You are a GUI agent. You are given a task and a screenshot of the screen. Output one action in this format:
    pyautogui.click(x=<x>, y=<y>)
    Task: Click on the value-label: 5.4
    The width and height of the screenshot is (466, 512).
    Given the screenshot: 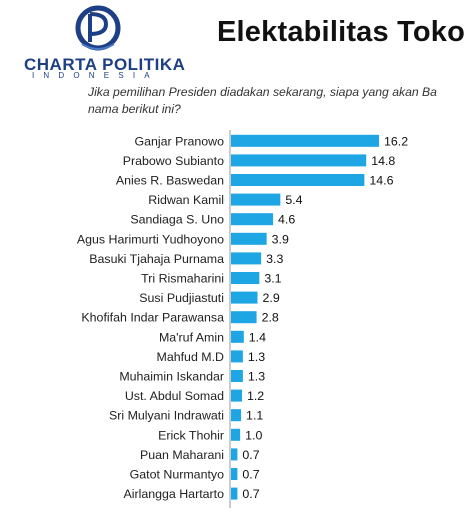 What is the action you would take?
    pyautogui.click(x=293, y=200)
    